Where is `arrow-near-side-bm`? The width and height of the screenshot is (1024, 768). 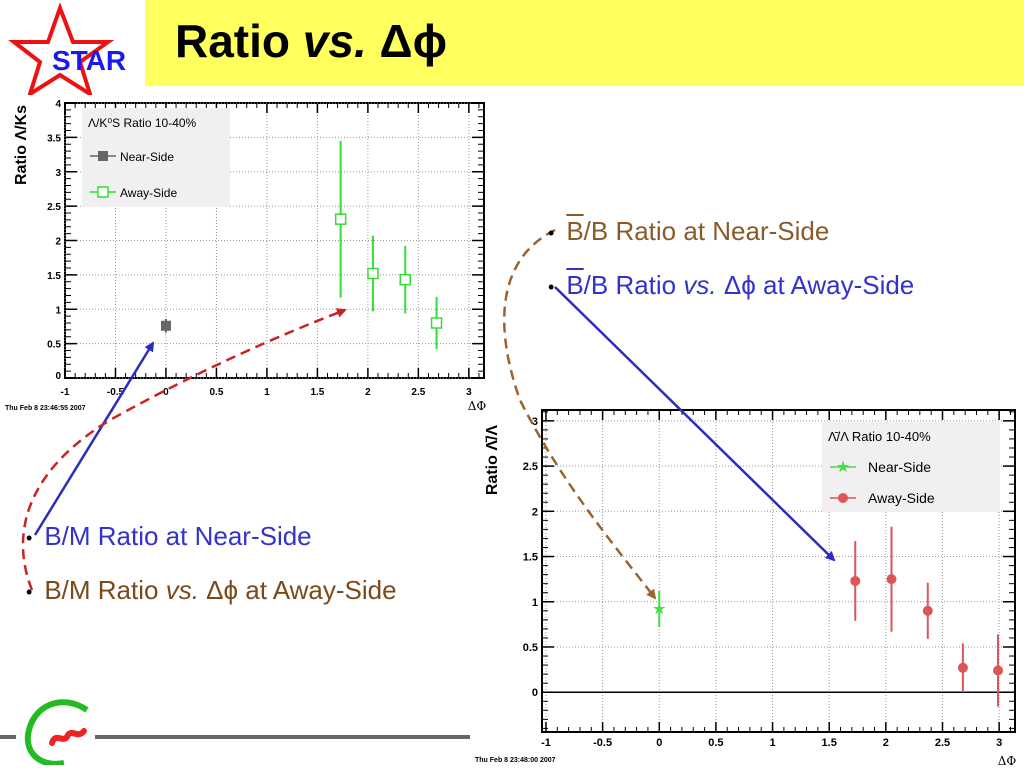
arrow-near-side-bm is located at coordinates (94, 438).